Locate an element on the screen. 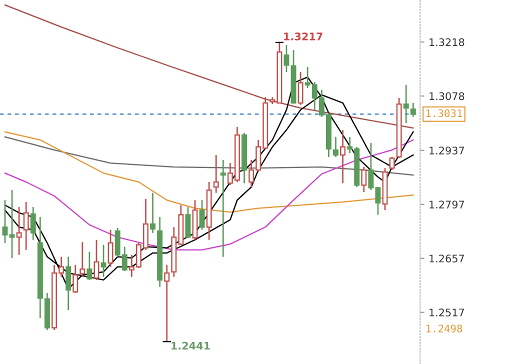 Image resolution: width=508 pixels, height=364 pixels. annotation: 1.2441 is located at coordinates (191, 346).